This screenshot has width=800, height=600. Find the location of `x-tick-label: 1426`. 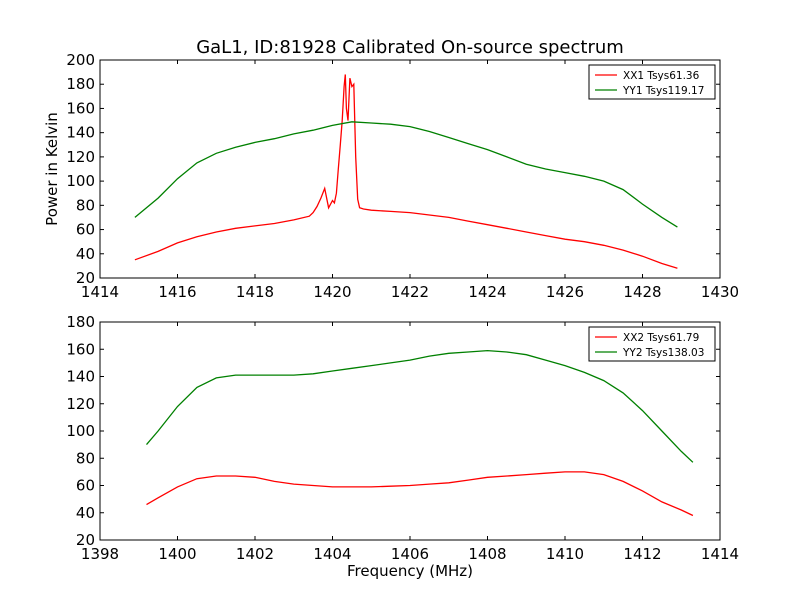

x-tick-label: 1426 is located at coordinates (565, 292).